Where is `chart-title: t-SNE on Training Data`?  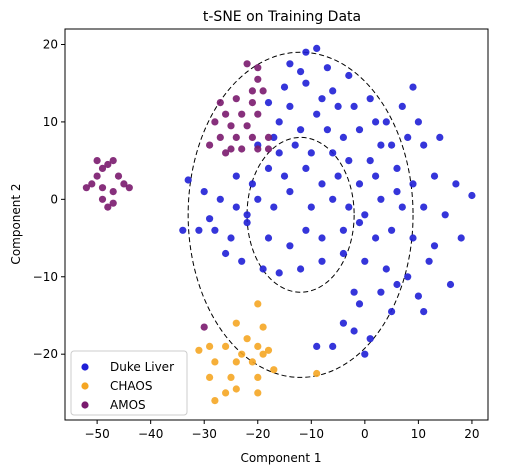
chart-title: t-SNE on Training Data is located at coordinates (282, 17).